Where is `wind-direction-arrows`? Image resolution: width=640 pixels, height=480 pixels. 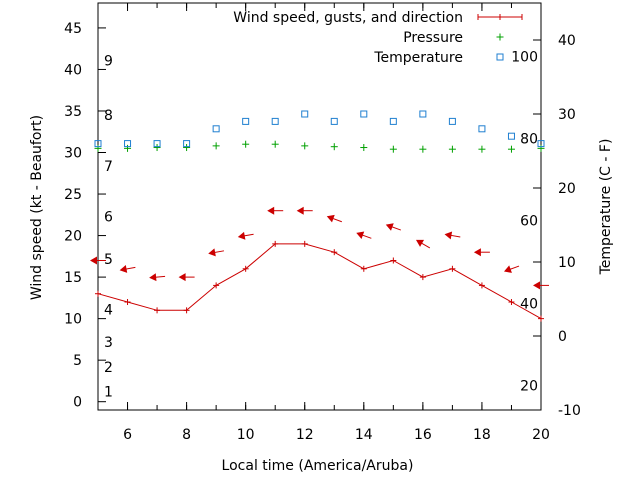
wind-direction-arrows is located at coordinates (319, 248).